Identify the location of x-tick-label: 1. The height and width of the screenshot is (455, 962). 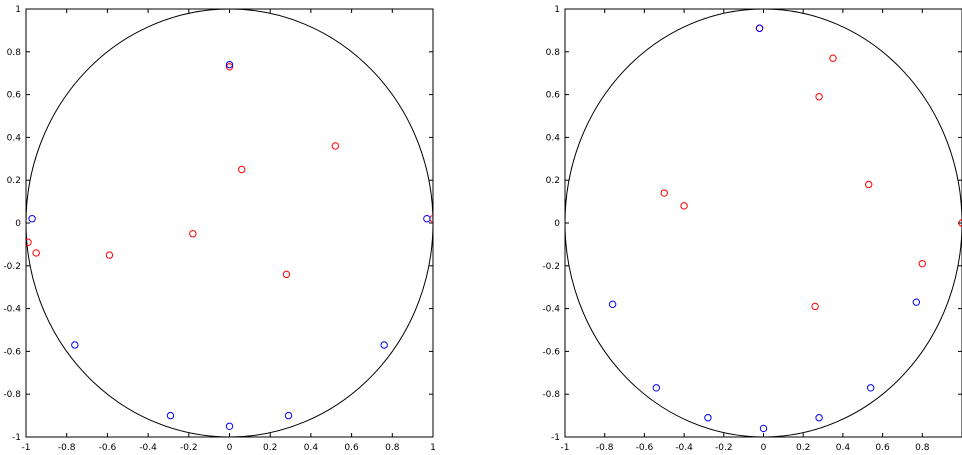
(433, 448).